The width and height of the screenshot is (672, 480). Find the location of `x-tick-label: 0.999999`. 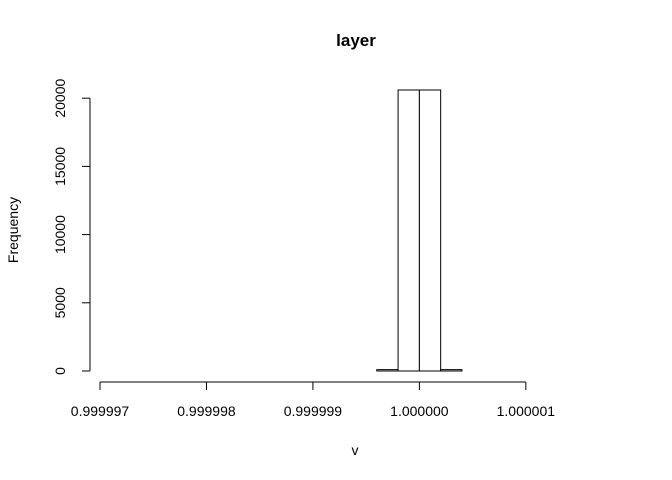

x-tick-label: 0.999999 is located at coordinates (313, 411).